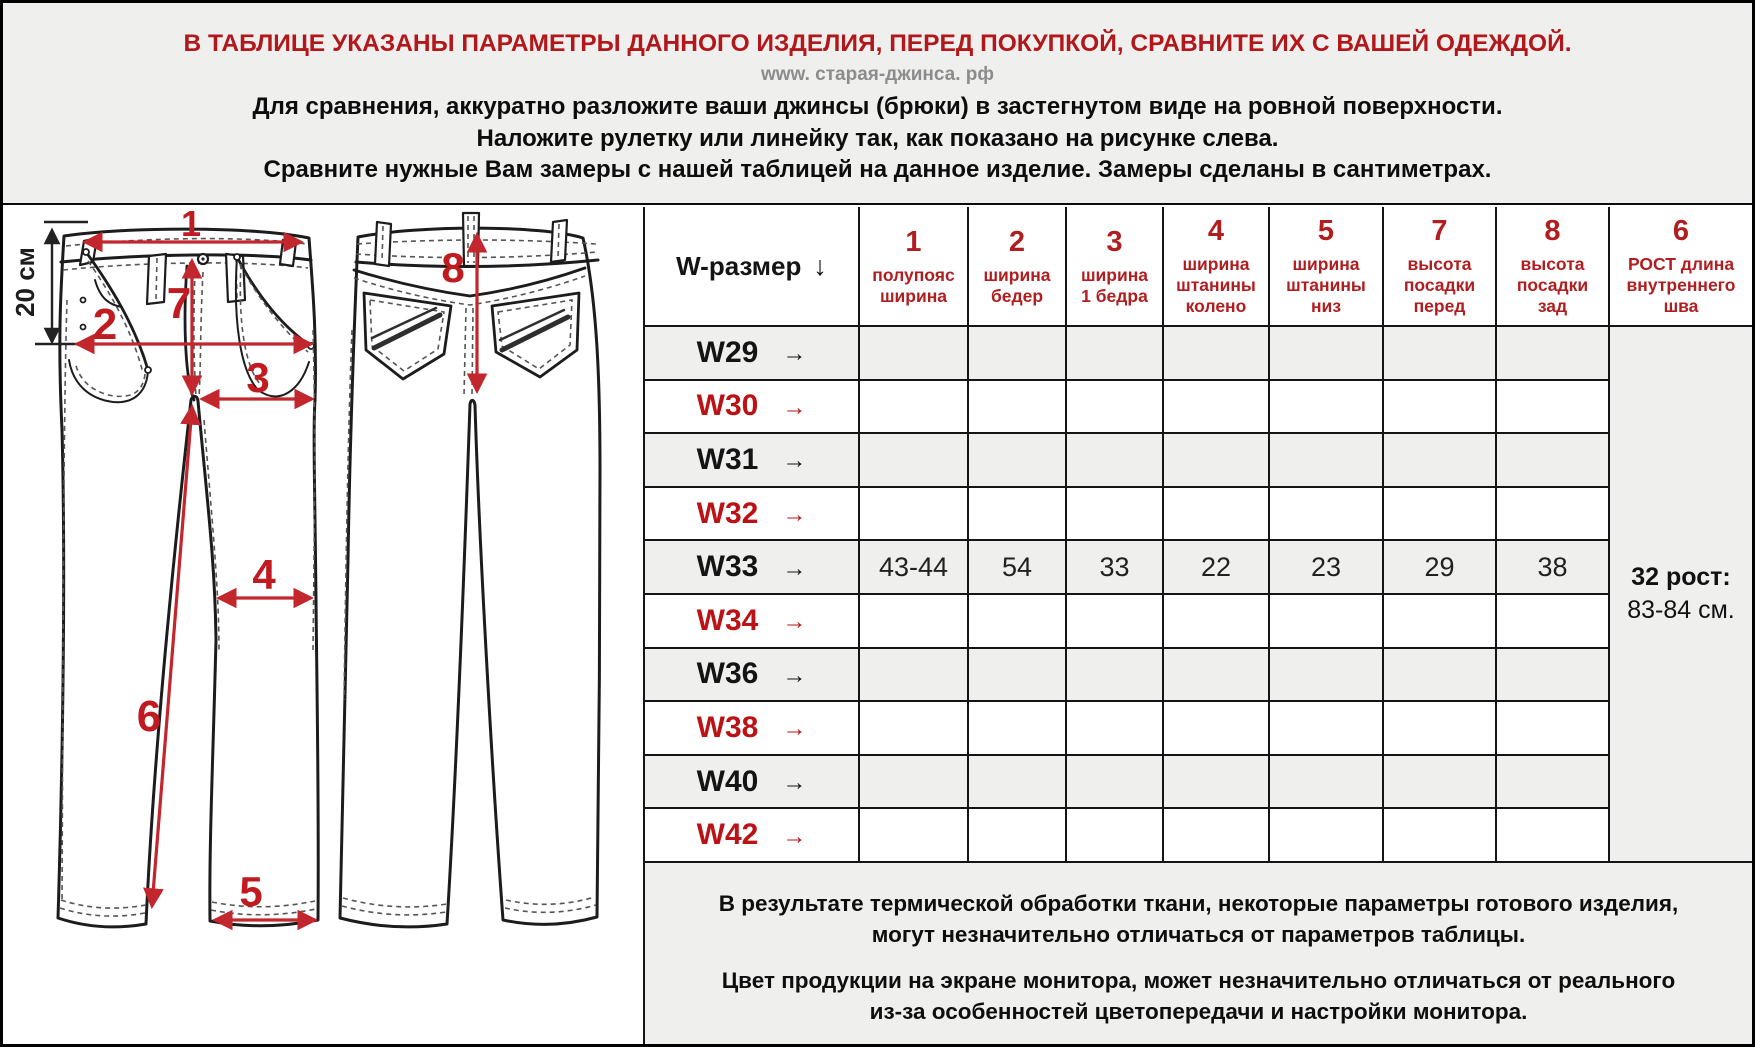 The height and width of the screenshot is (1047, 1755). What do you see at coordinates (179, 303) in the screenshot?
I see `measure-label-7: 7` at bounding box center [179, 303].